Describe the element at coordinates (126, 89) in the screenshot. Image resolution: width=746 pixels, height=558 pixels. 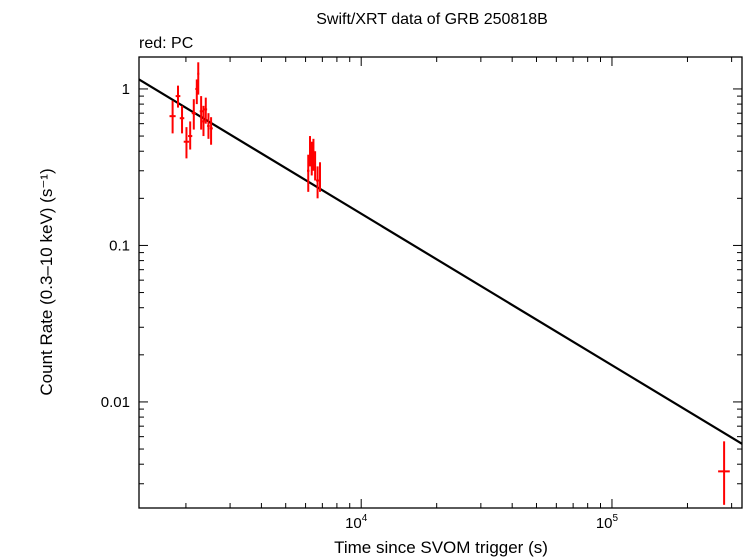
I see `y-tick-label: 1` at that location.